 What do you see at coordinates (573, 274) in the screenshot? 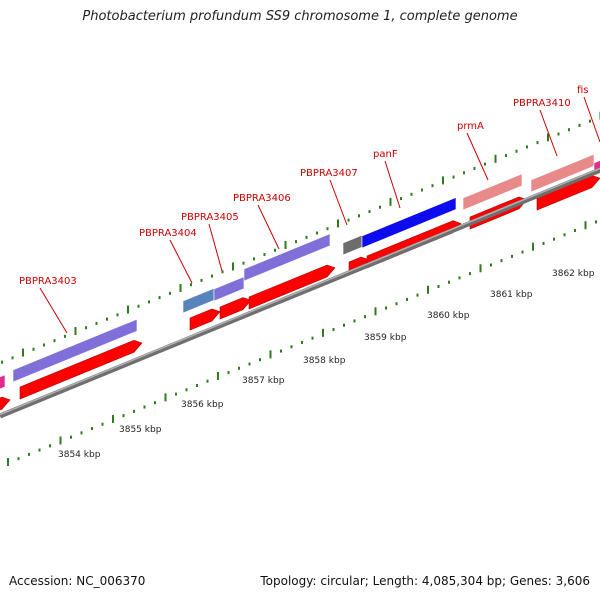
I see `axis-tick-label: 3862 kbp` at bounding box center [573, 274].